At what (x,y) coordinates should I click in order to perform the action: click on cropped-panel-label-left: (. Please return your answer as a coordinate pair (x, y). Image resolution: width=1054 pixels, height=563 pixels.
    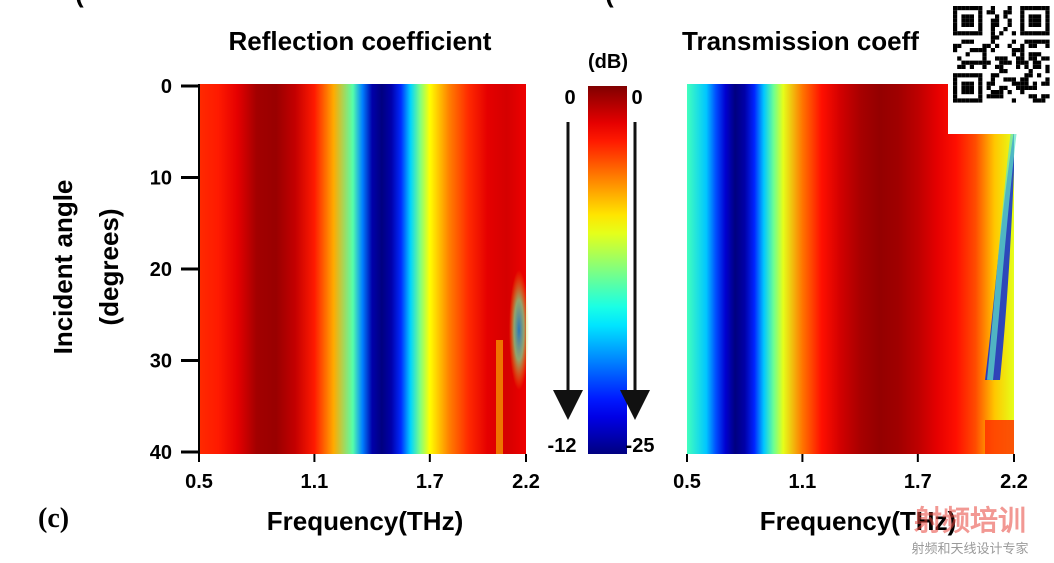
    Looking at the image, I should click on (79, 4).